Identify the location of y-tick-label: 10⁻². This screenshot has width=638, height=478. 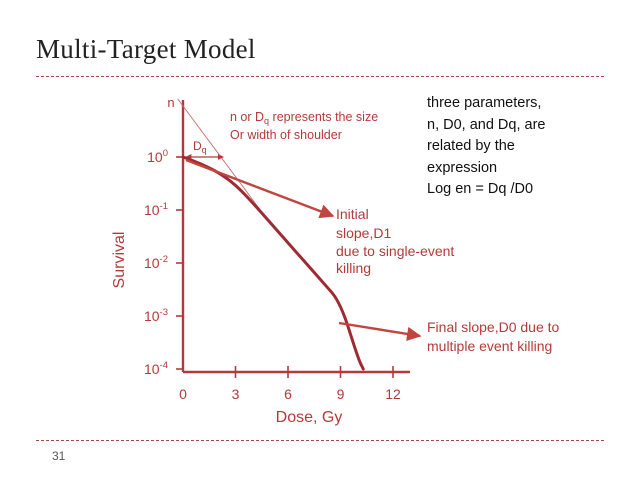
(156, 262).